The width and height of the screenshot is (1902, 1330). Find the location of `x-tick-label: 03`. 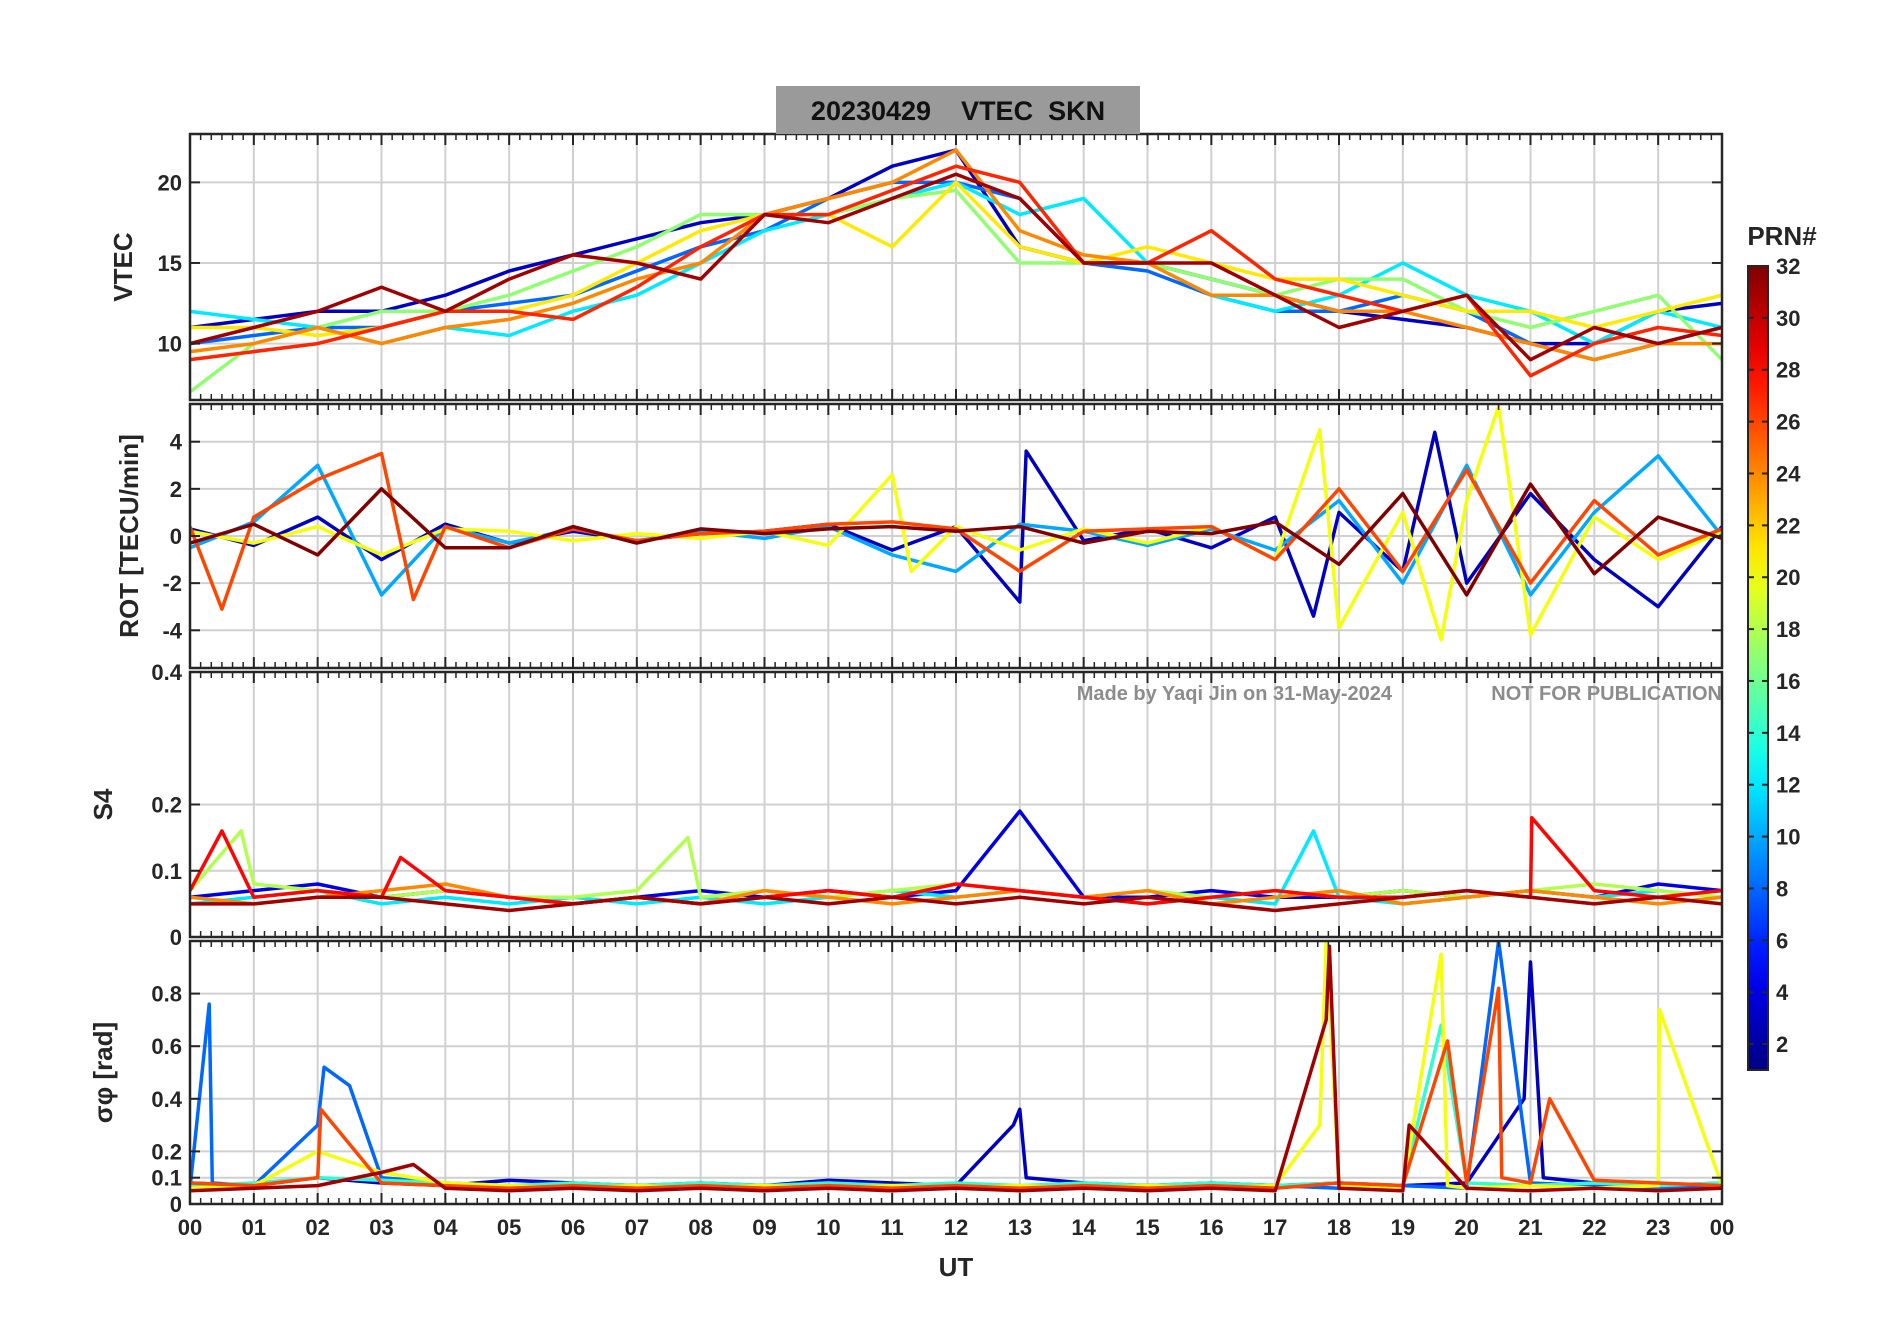

x-tick-label: 03 is located at coordinates (381, 1227).